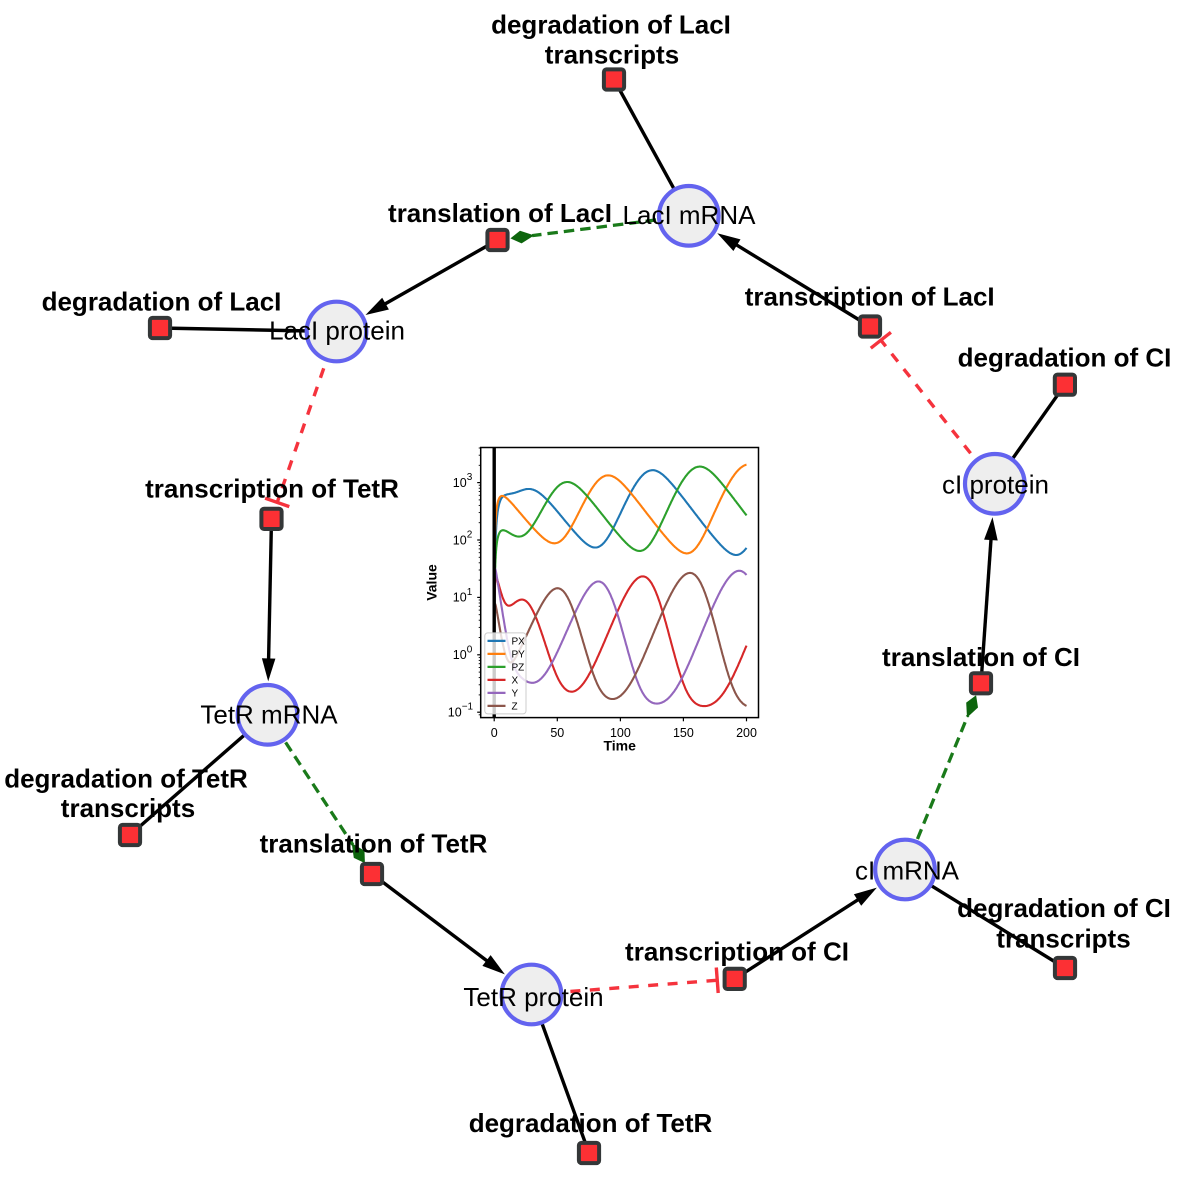  What do you see at coordinates (995, 485) in the screenshot?
I see `svg-text: cI protein` at bounding box center [995, 485].